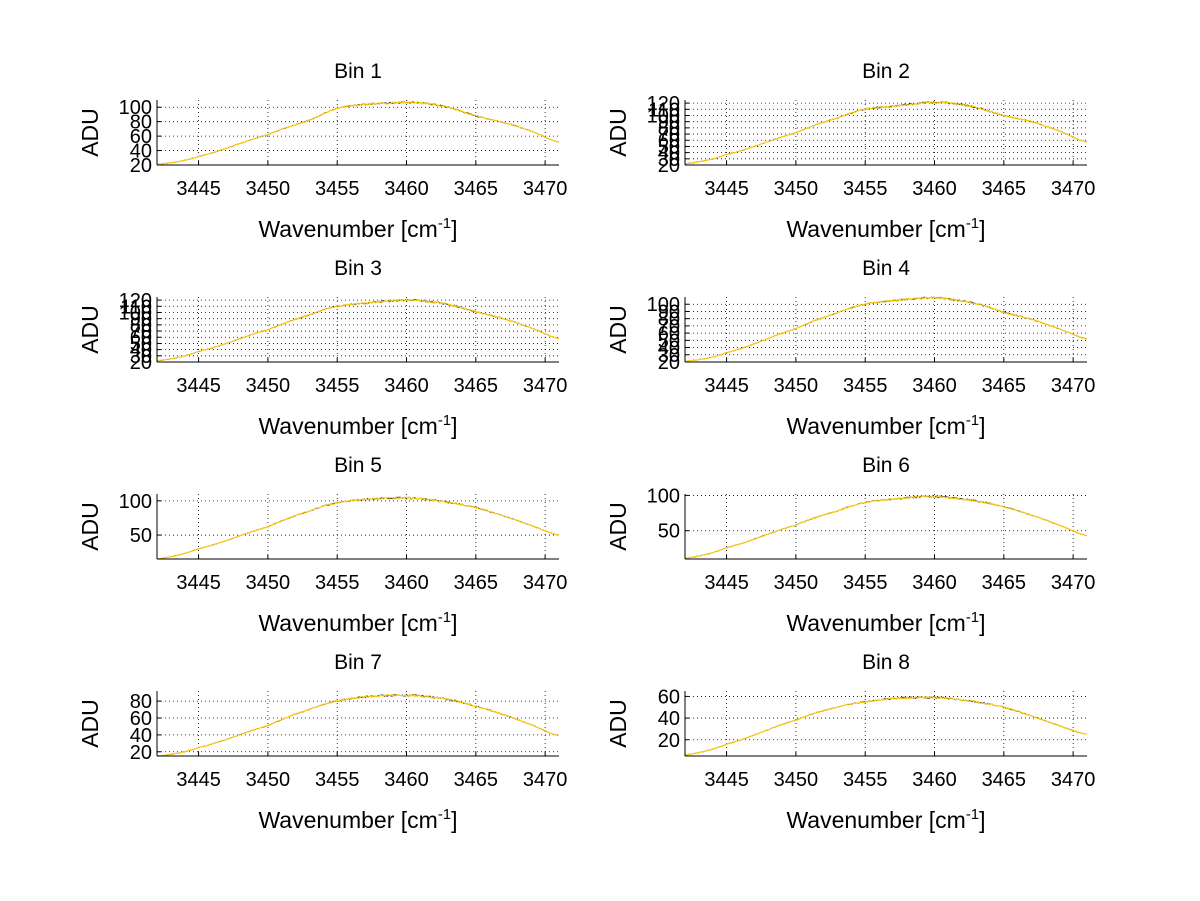 This screenshot has height=901, width=1200. I want to click on subplot-title: Bin 2, so click(886, 71).